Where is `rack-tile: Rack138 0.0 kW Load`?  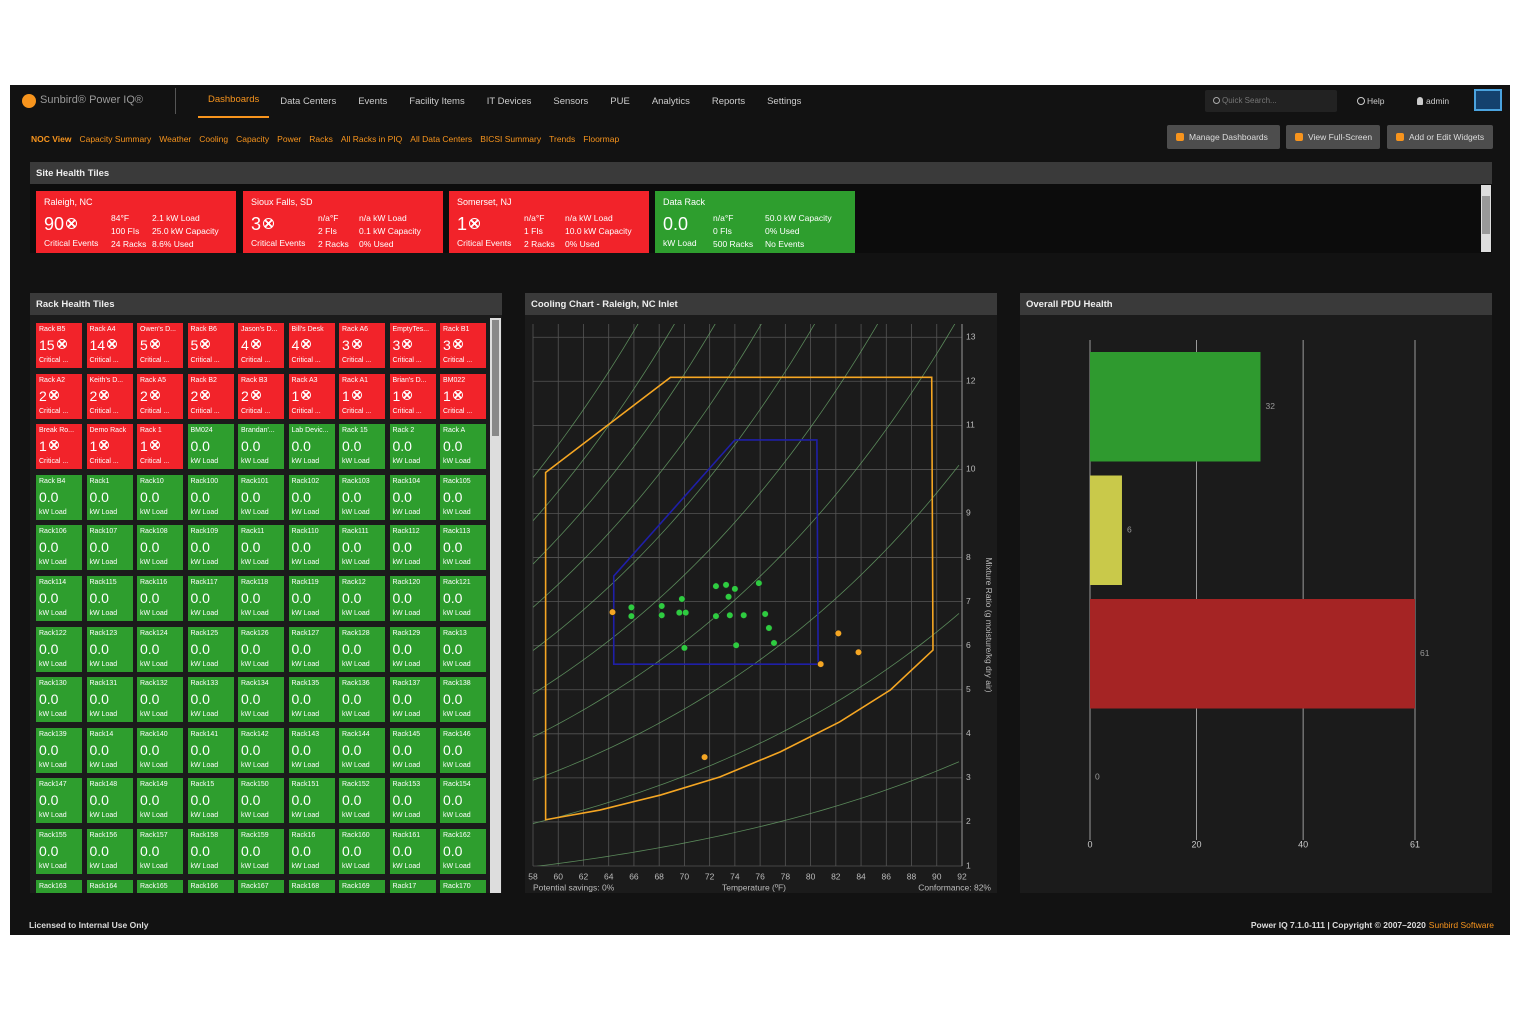
rack-tile: Rack138 0.0 kW Load is located at coordinates (463, 700).